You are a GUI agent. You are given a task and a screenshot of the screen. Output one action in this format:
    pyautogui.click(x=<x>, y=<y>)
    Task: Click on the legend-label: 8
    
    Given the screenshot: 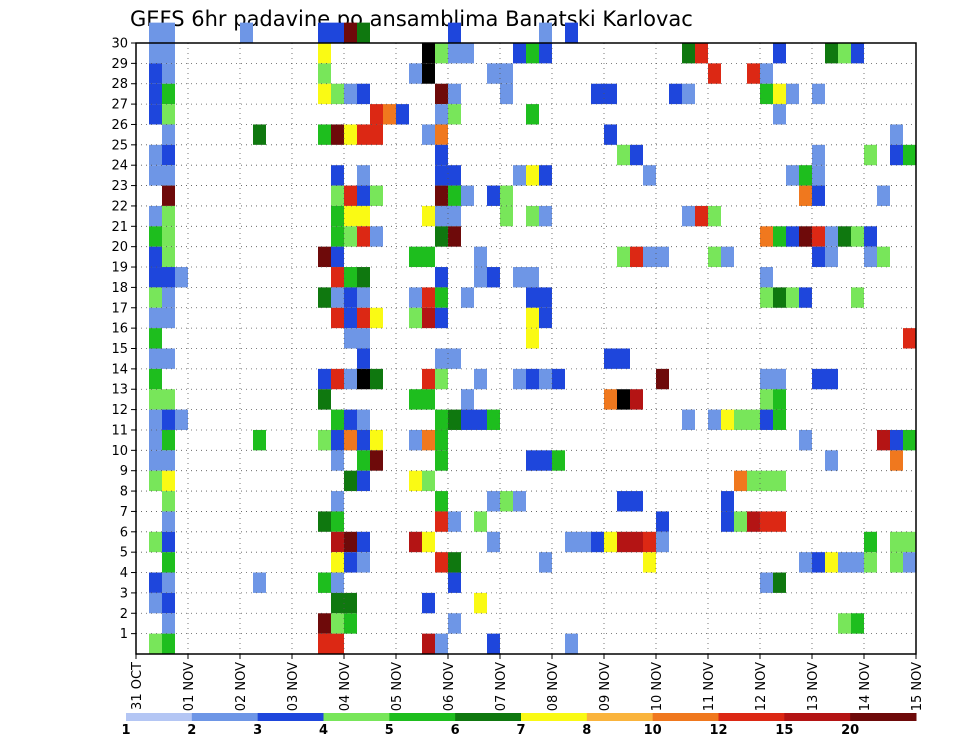 What is the action you would take?
    pyautogui.click(x=586, y=730)
    